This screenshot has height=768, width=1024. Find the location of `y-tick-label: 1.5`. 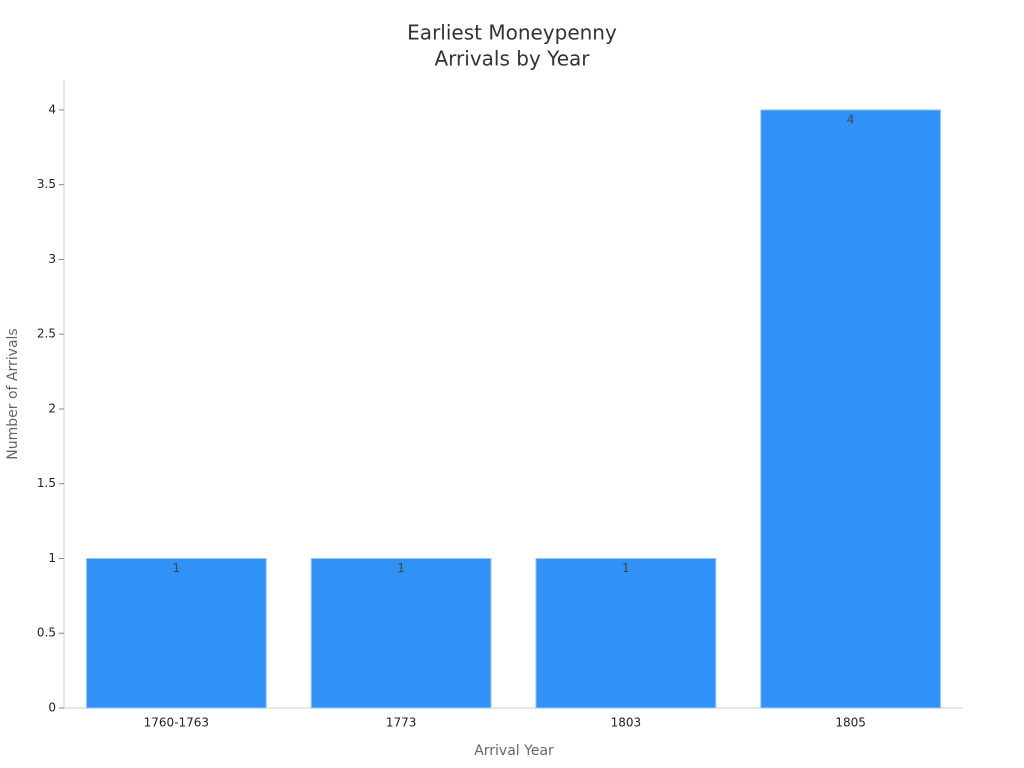

y-tick-label: 1.5 is located at coordinates (46, 483).